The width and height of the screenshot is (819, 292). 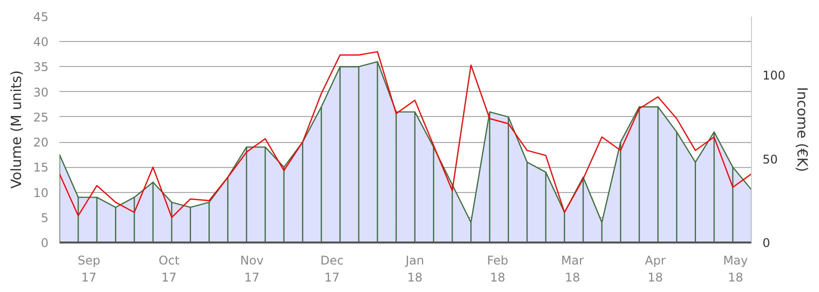 What do you see at coordinates (801, 129) in the screenshot?
I see `y2-axis-title: Income (€K)` at bounding box center [801, 129].